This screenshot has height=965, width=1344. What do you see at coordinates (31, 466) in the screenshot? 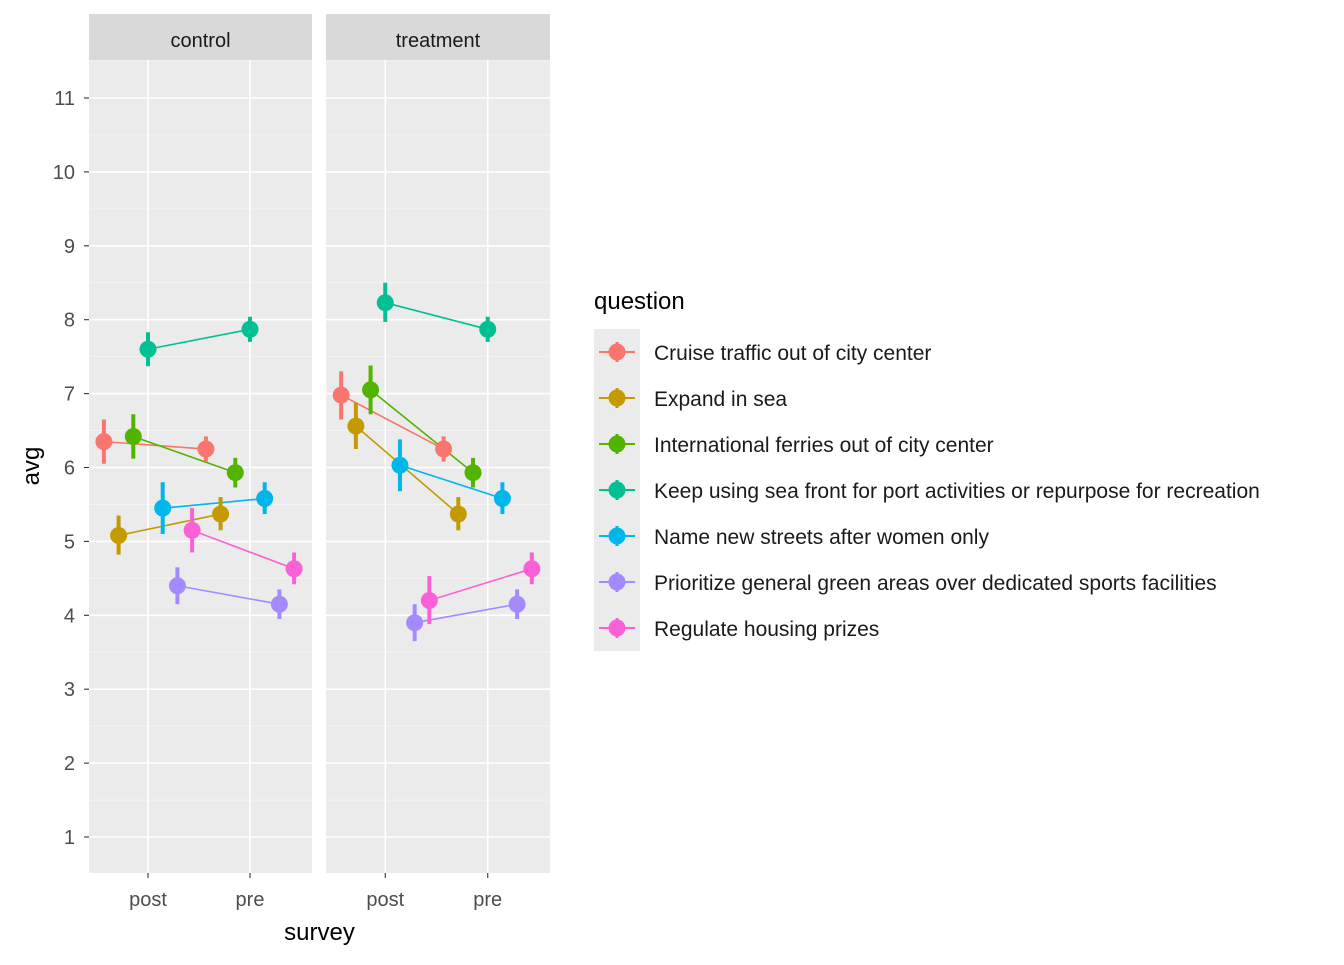
I see `y-axis-title: avg` at bounding box center [31, 466].